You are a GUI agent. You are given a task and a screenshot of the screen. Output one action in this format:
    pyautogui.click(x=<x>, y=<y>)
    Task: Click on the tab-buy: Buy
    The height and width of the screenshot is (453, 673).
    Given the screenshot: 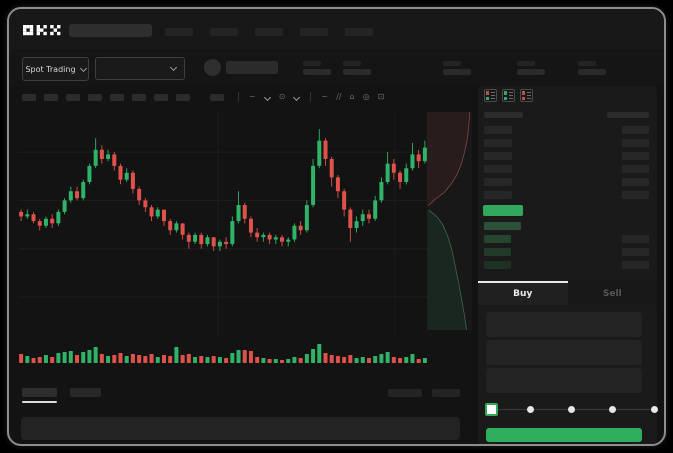 What is the action you would take?
    pyautogui.click(x=523, y=293)
    